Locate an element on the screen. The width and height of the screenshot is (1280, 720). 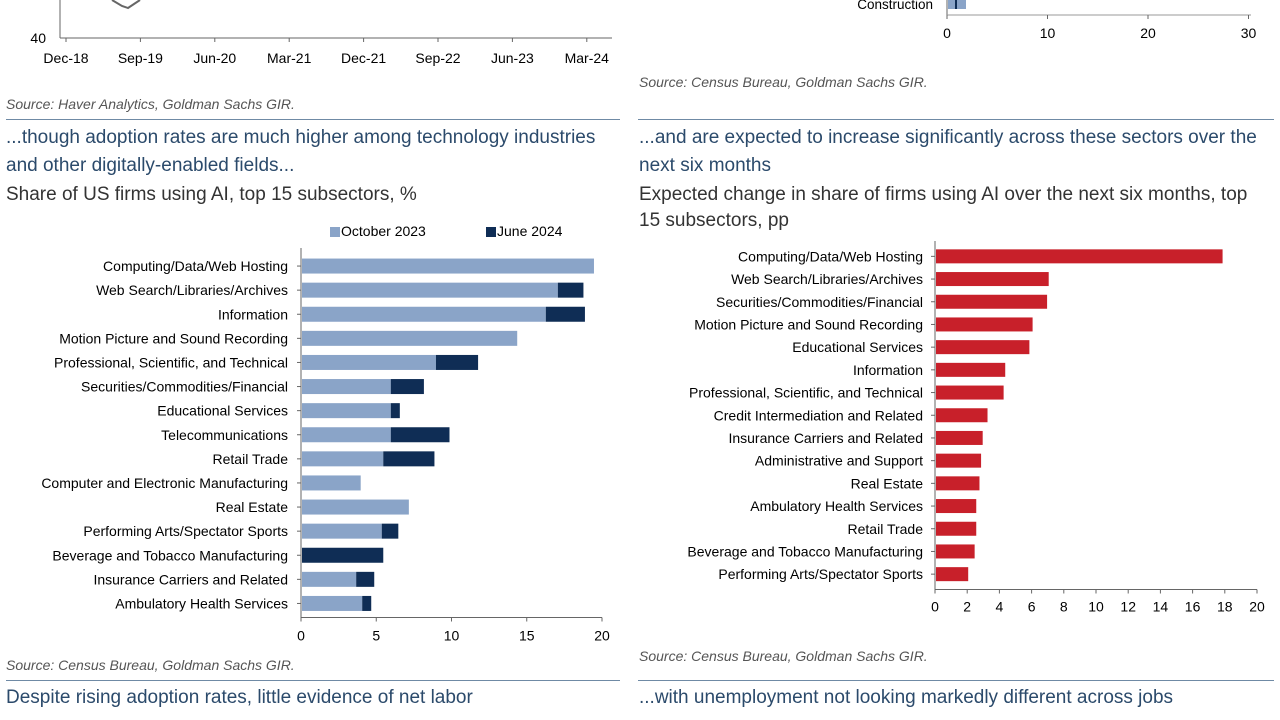
left-bar-jun-securities-commodities-financial is located at coordinates (407, 387).